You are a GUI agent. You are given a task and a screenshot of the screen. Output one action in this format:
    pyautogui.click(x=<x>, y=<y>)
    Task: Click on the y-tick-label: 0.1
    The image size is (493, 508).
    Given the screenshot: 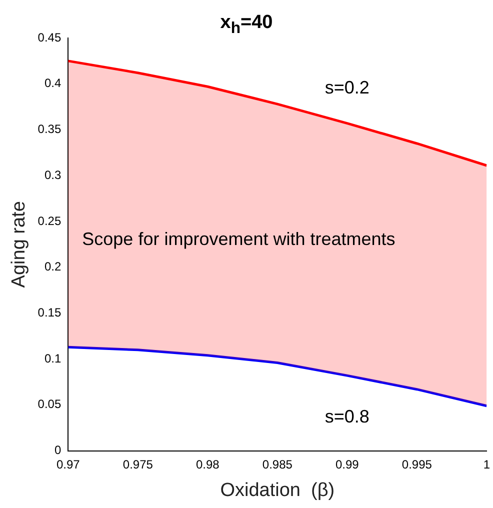 What is the action you would take?
    pyautogui.click(x=53, y=358)
    